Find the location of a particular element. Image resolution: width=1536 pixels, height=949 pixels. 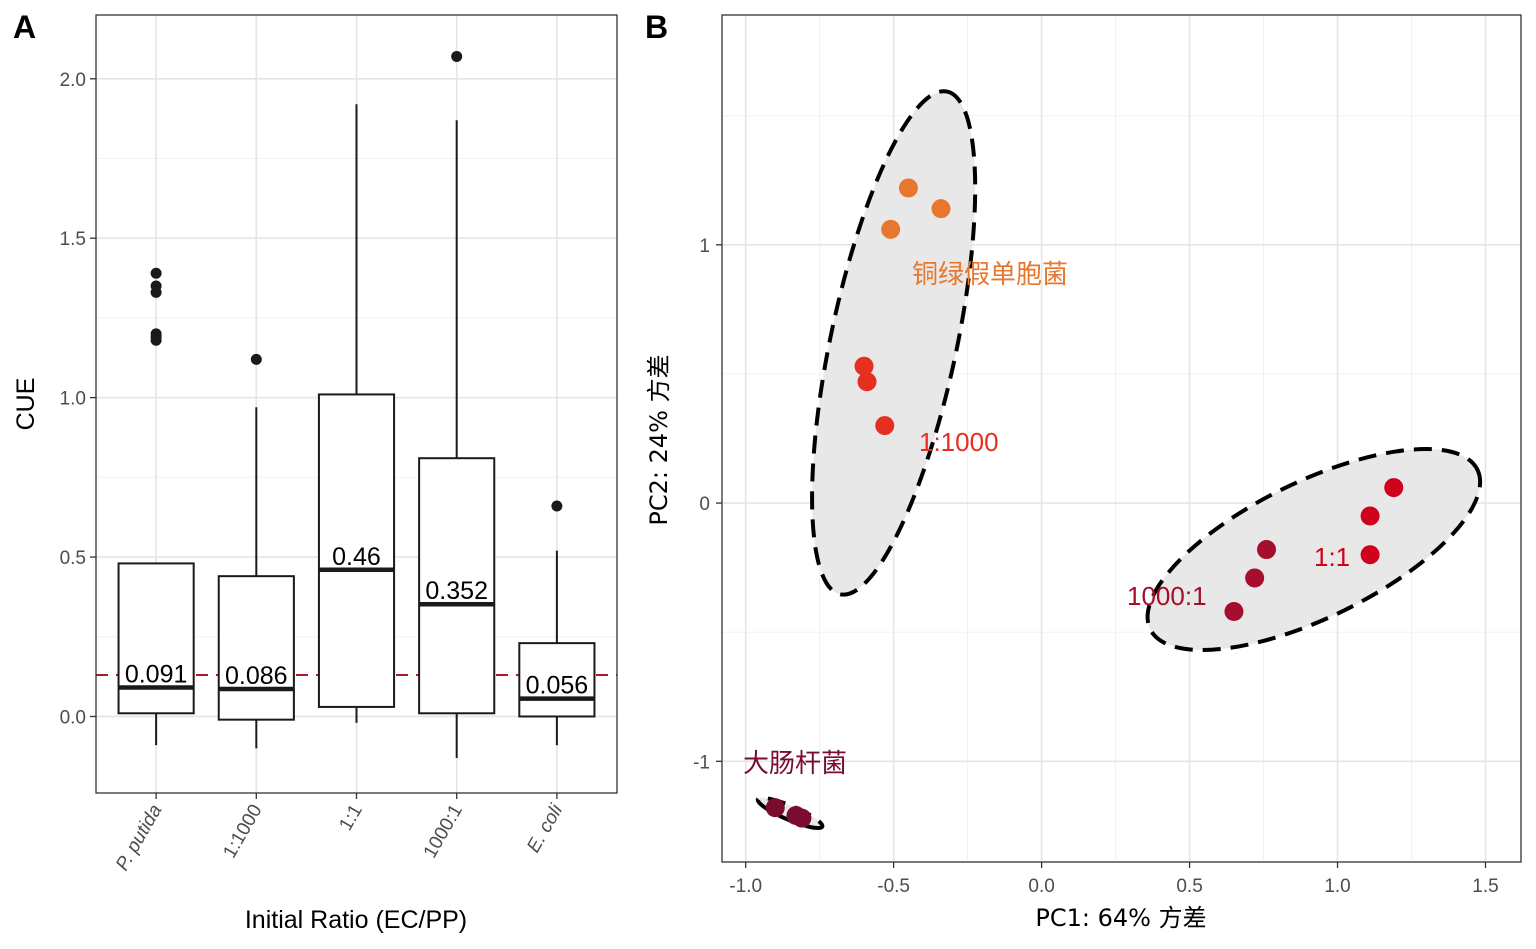

panel-b-x-axis-title: PC1: 64% 方差 is located at coordinates (1120, 918).